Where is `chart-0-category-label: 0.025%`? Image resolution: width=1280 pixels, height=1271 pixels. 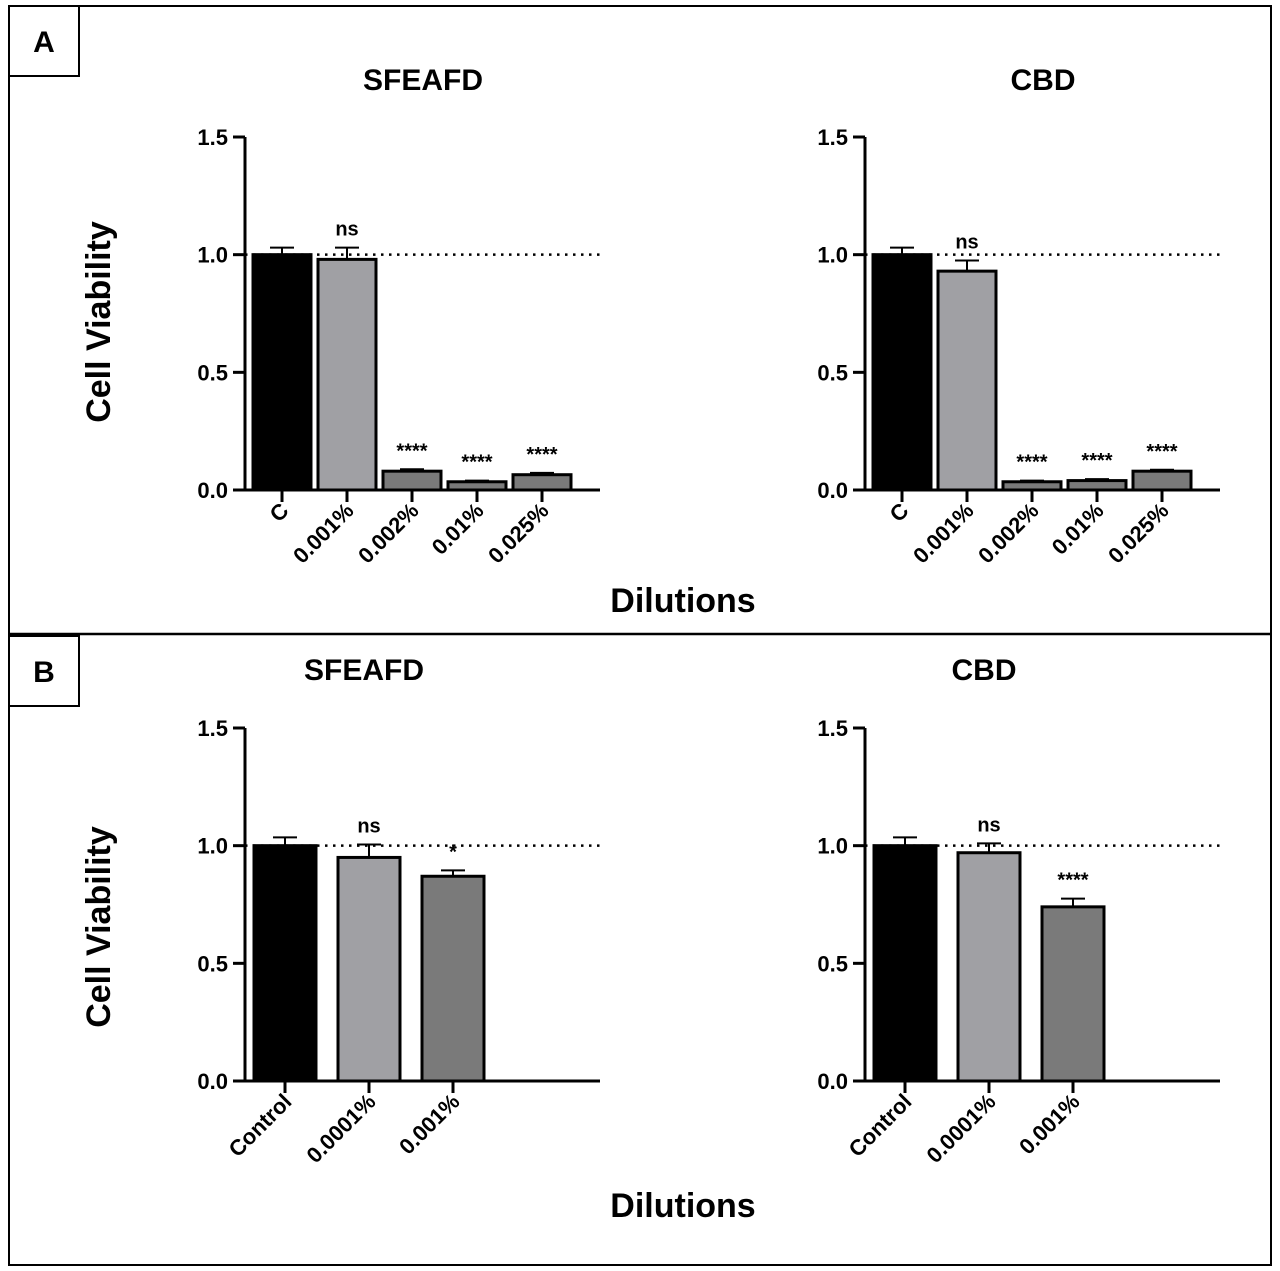
chart-0-category-label: 0.025% is located at coordinates (518, 533).